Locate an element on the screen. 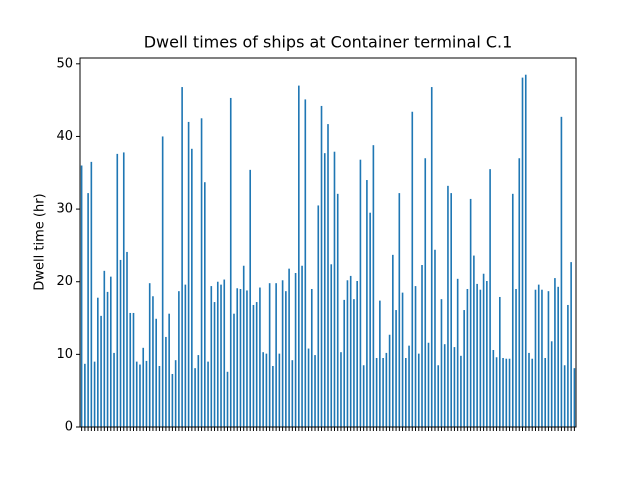 Image resolution: width=640 pixels, height=480 pixels. y-tick-label: 40 is located at coordinates (64, 136).